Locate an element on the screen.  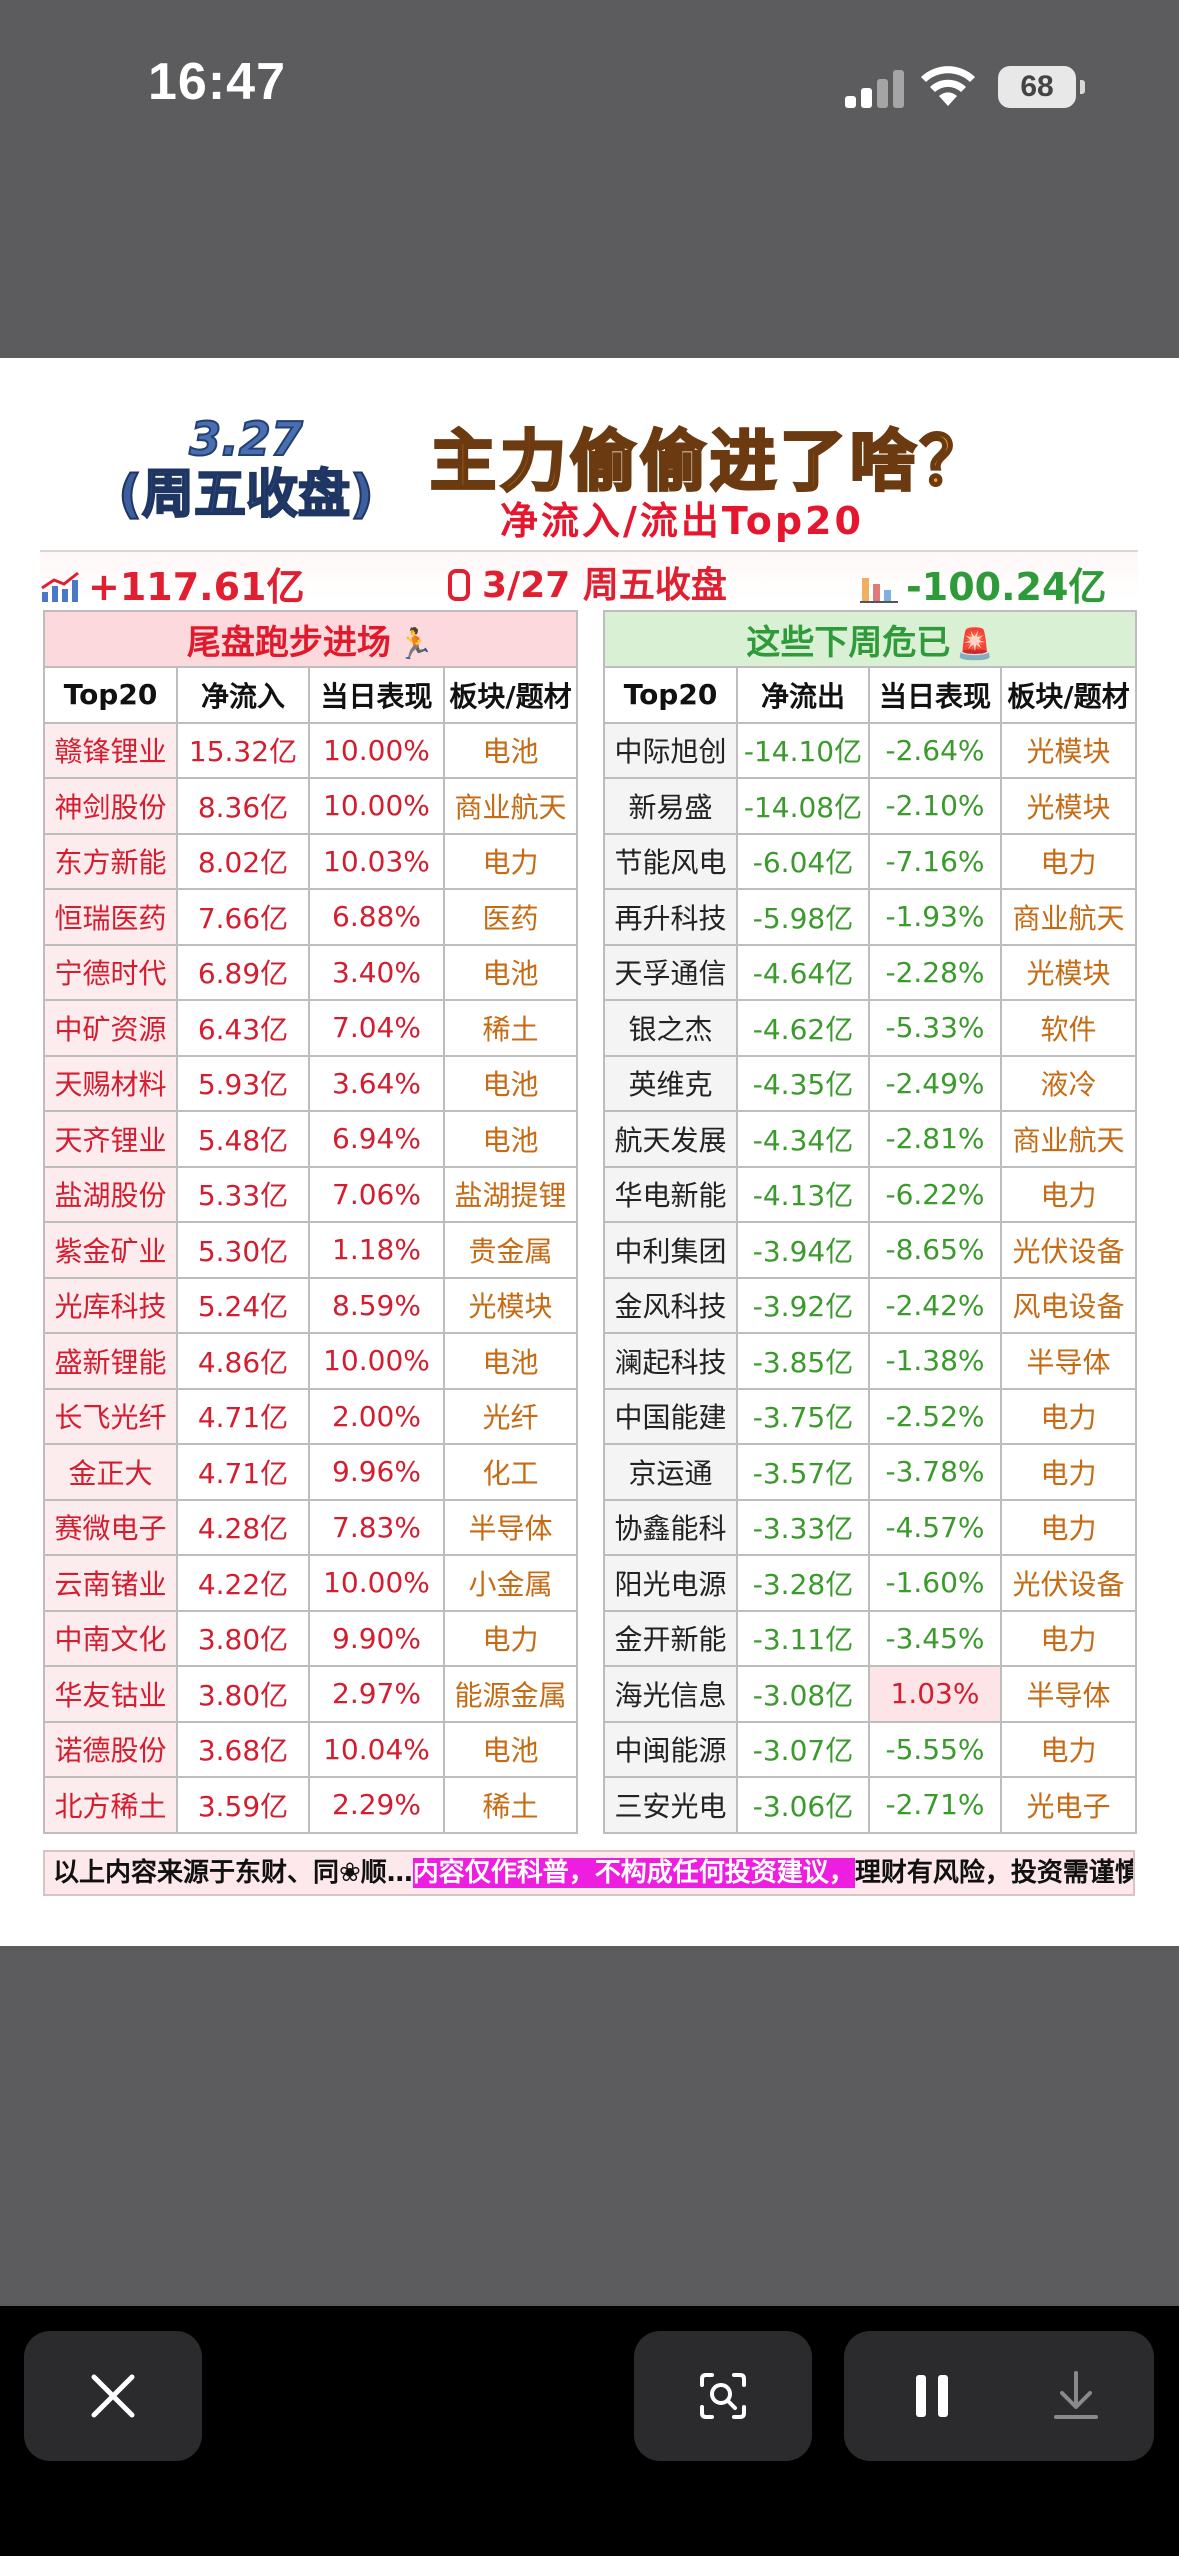
net-flow-cell: -3.08亿 is located at coordinates (803, 1694).